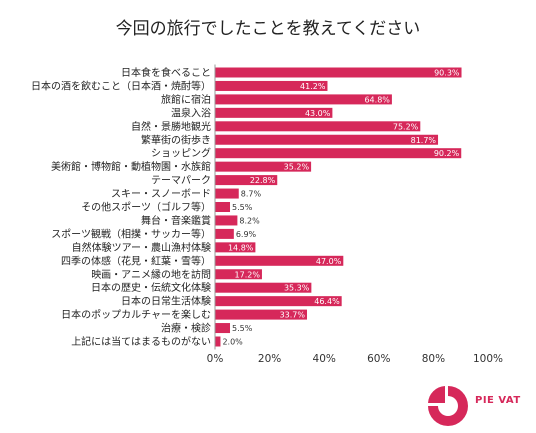 The width and height of the screenshot is (536, 433). Describe the element at coordinates (191, 112) in the screenshot. I see `category-label: 温泉入浴` at that location.